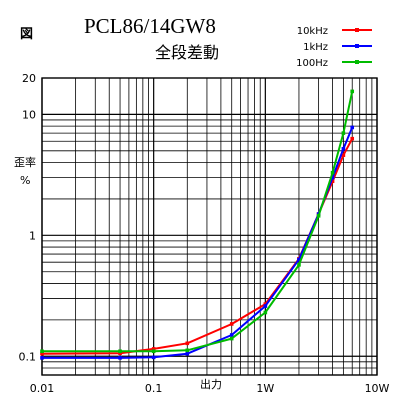 This screenshot has height=400, width=400. What do you see at coordinates (265, 388) in the screenshot?
I see `x-tick-label: 1W` at bounding box center [265, 388].